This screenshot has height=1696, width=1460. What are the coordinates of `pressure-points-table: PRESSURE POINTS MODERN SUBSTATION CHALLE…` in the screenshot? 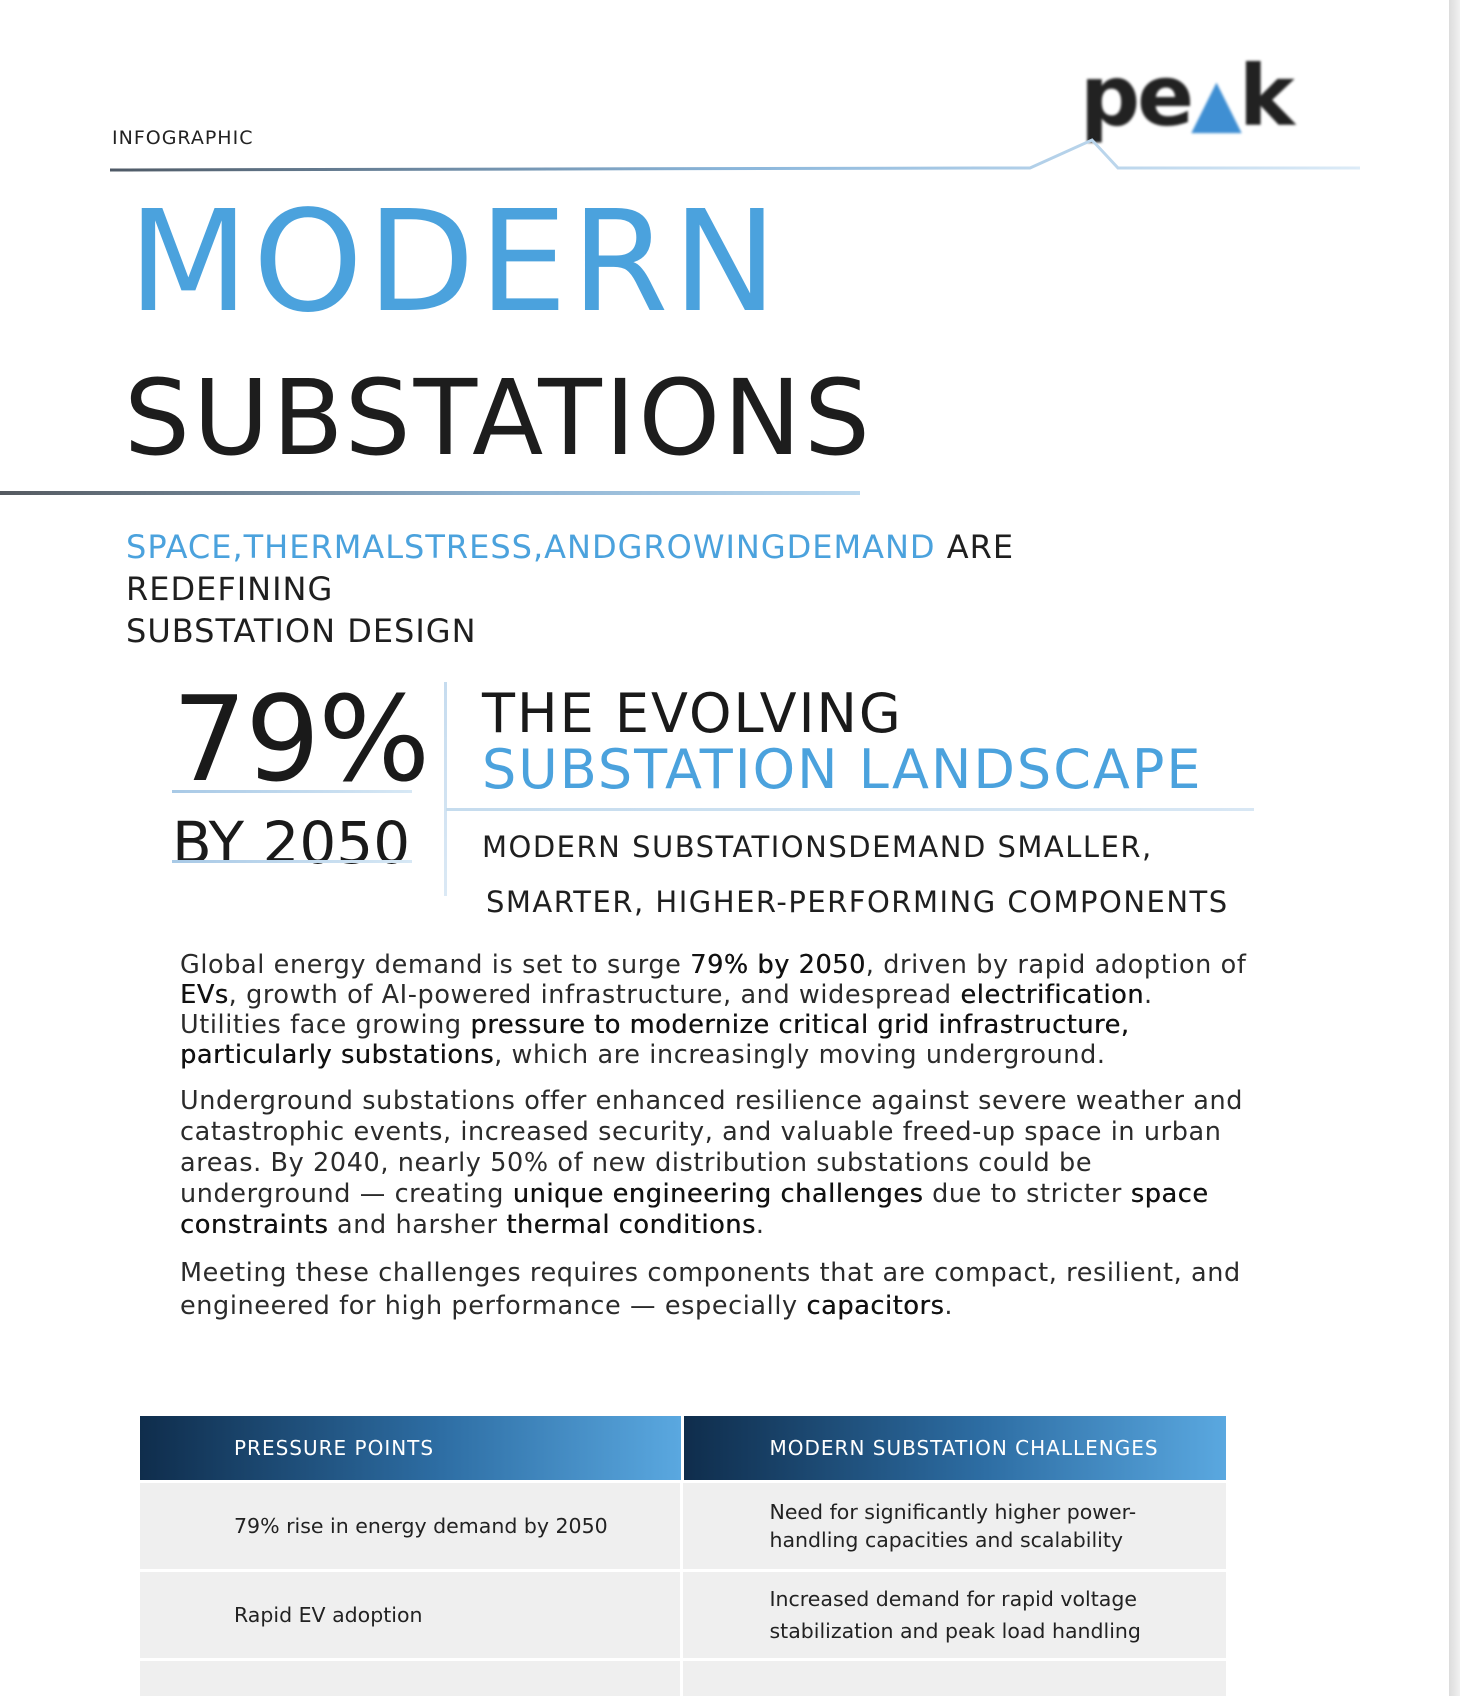 It's located at (683, 1556).